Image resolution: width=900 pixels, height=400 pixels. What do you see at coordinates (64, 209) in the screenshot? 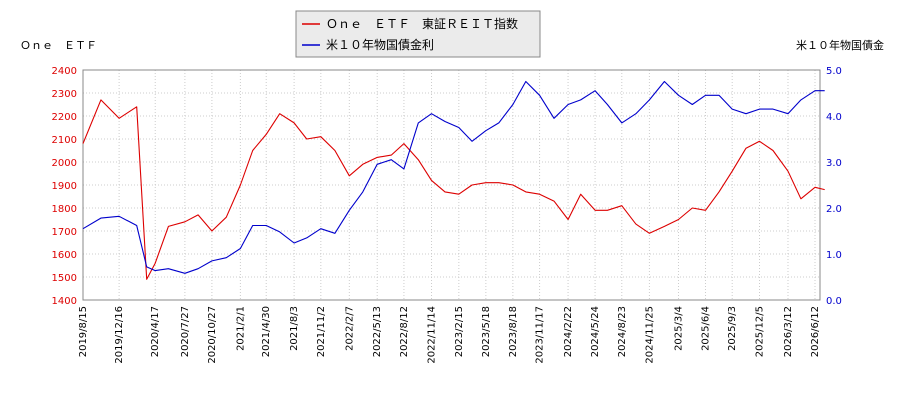
I see `left-tick-label: 1800` at bounding box center [64, 209].